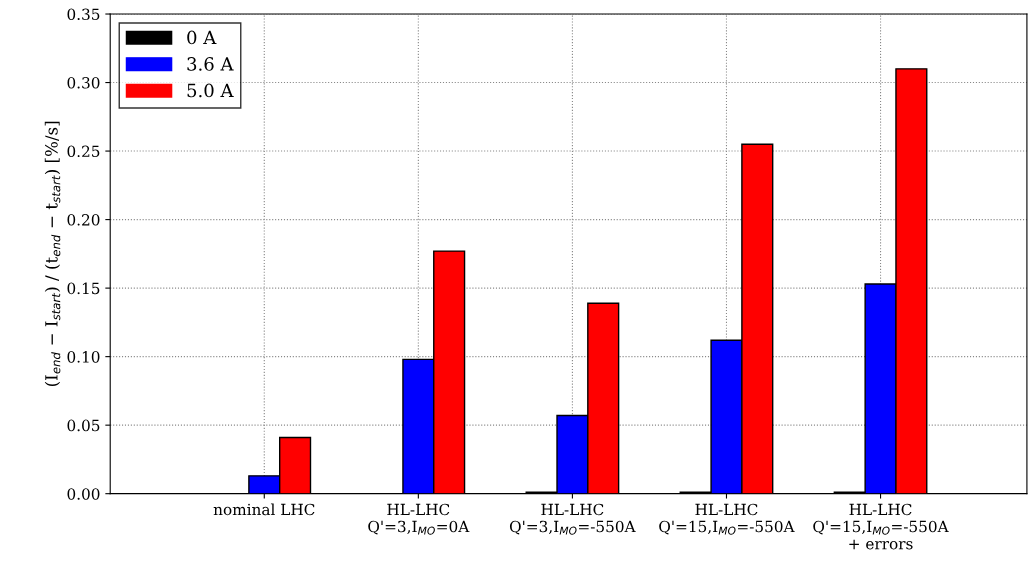  I want to click on x-tick-label: nominal LHC, so click(264, 509).